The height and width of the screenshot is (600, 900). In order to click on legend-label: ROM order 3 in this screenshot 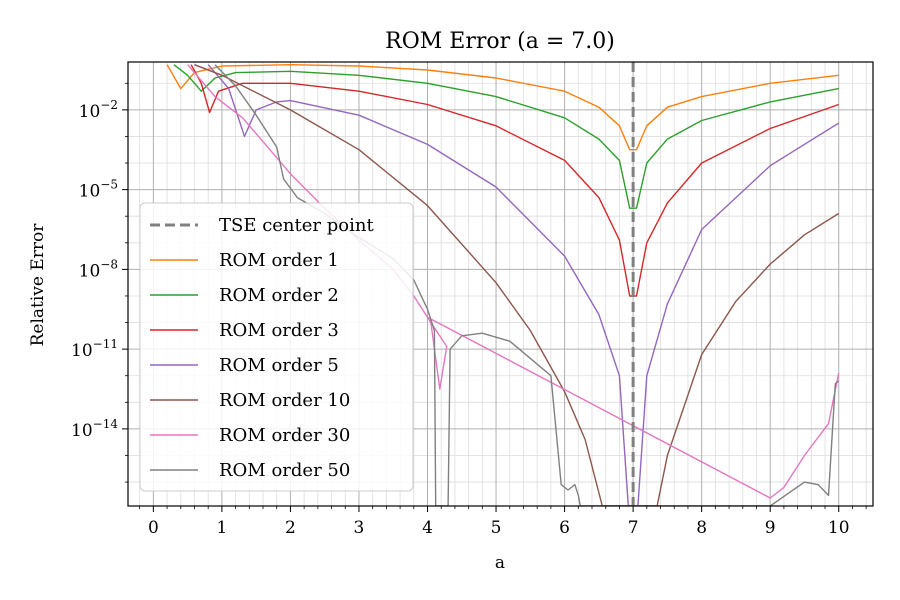, I will do `click(279, 330)`.